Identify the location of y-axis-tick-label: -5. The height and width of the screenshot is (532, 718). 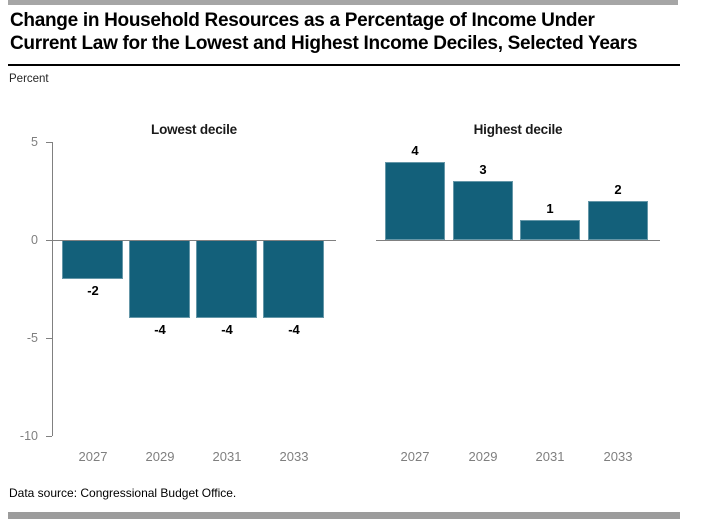
(32, 338).